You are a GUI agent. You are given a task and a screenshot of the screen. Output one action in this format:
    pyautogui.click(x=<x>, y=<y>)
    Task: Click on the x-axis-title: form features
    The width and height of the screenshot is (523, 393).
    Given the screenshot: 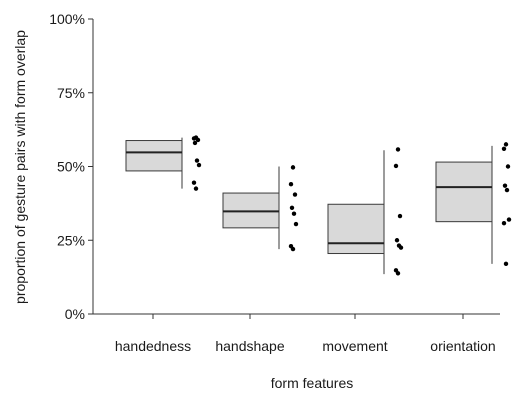 What is the action you would take?
    pyautogui.click(x=312, y=383)
    